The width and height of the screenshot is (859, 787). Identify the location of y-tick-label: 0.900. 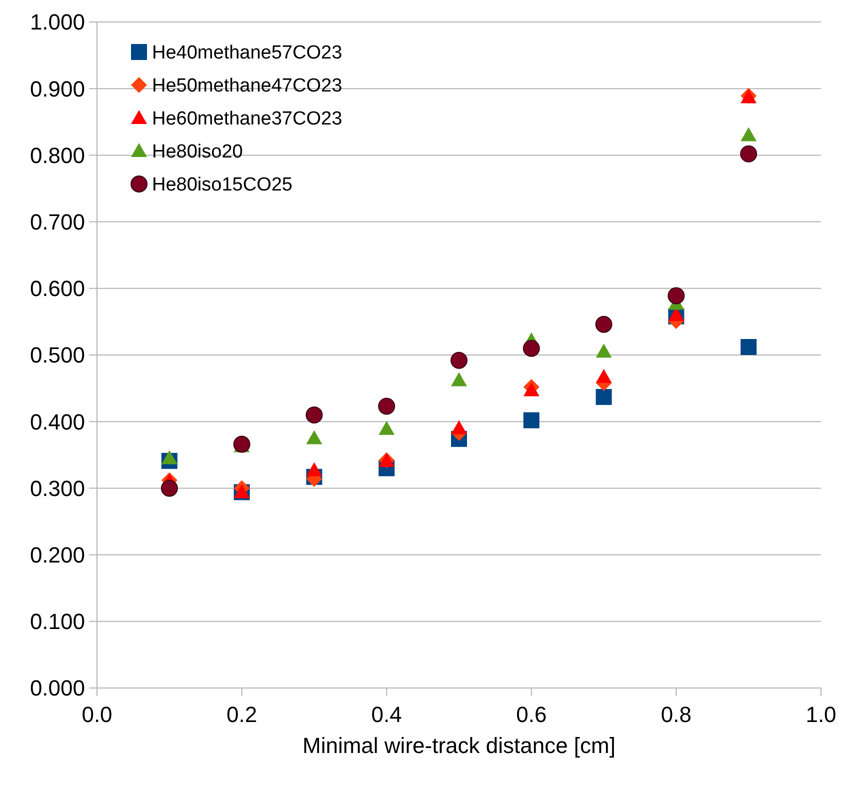
(57, 89).